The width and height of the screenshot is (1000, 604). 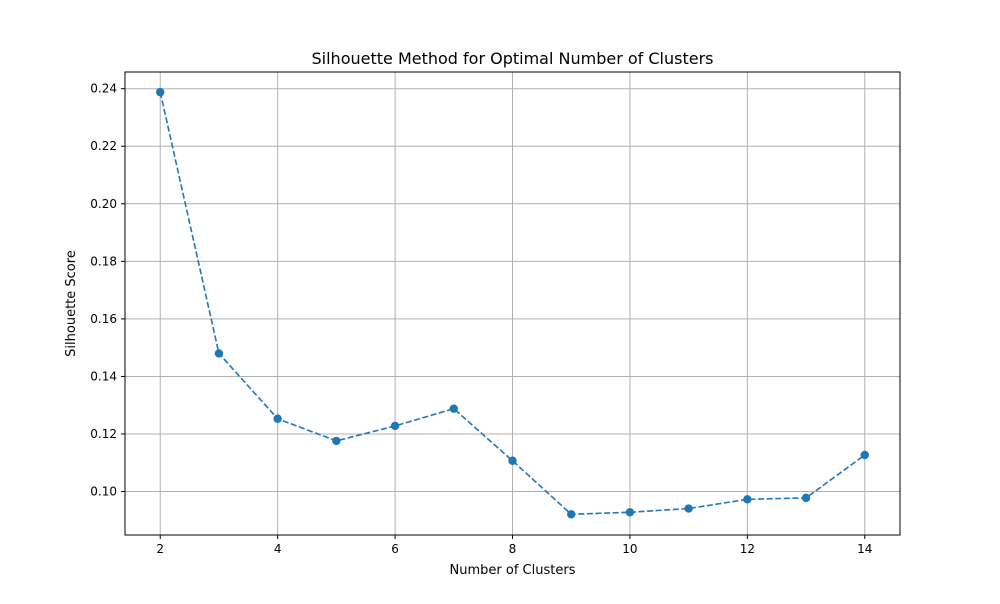 I want to click on x-tick-label: 2, so click(x=160, y=549).